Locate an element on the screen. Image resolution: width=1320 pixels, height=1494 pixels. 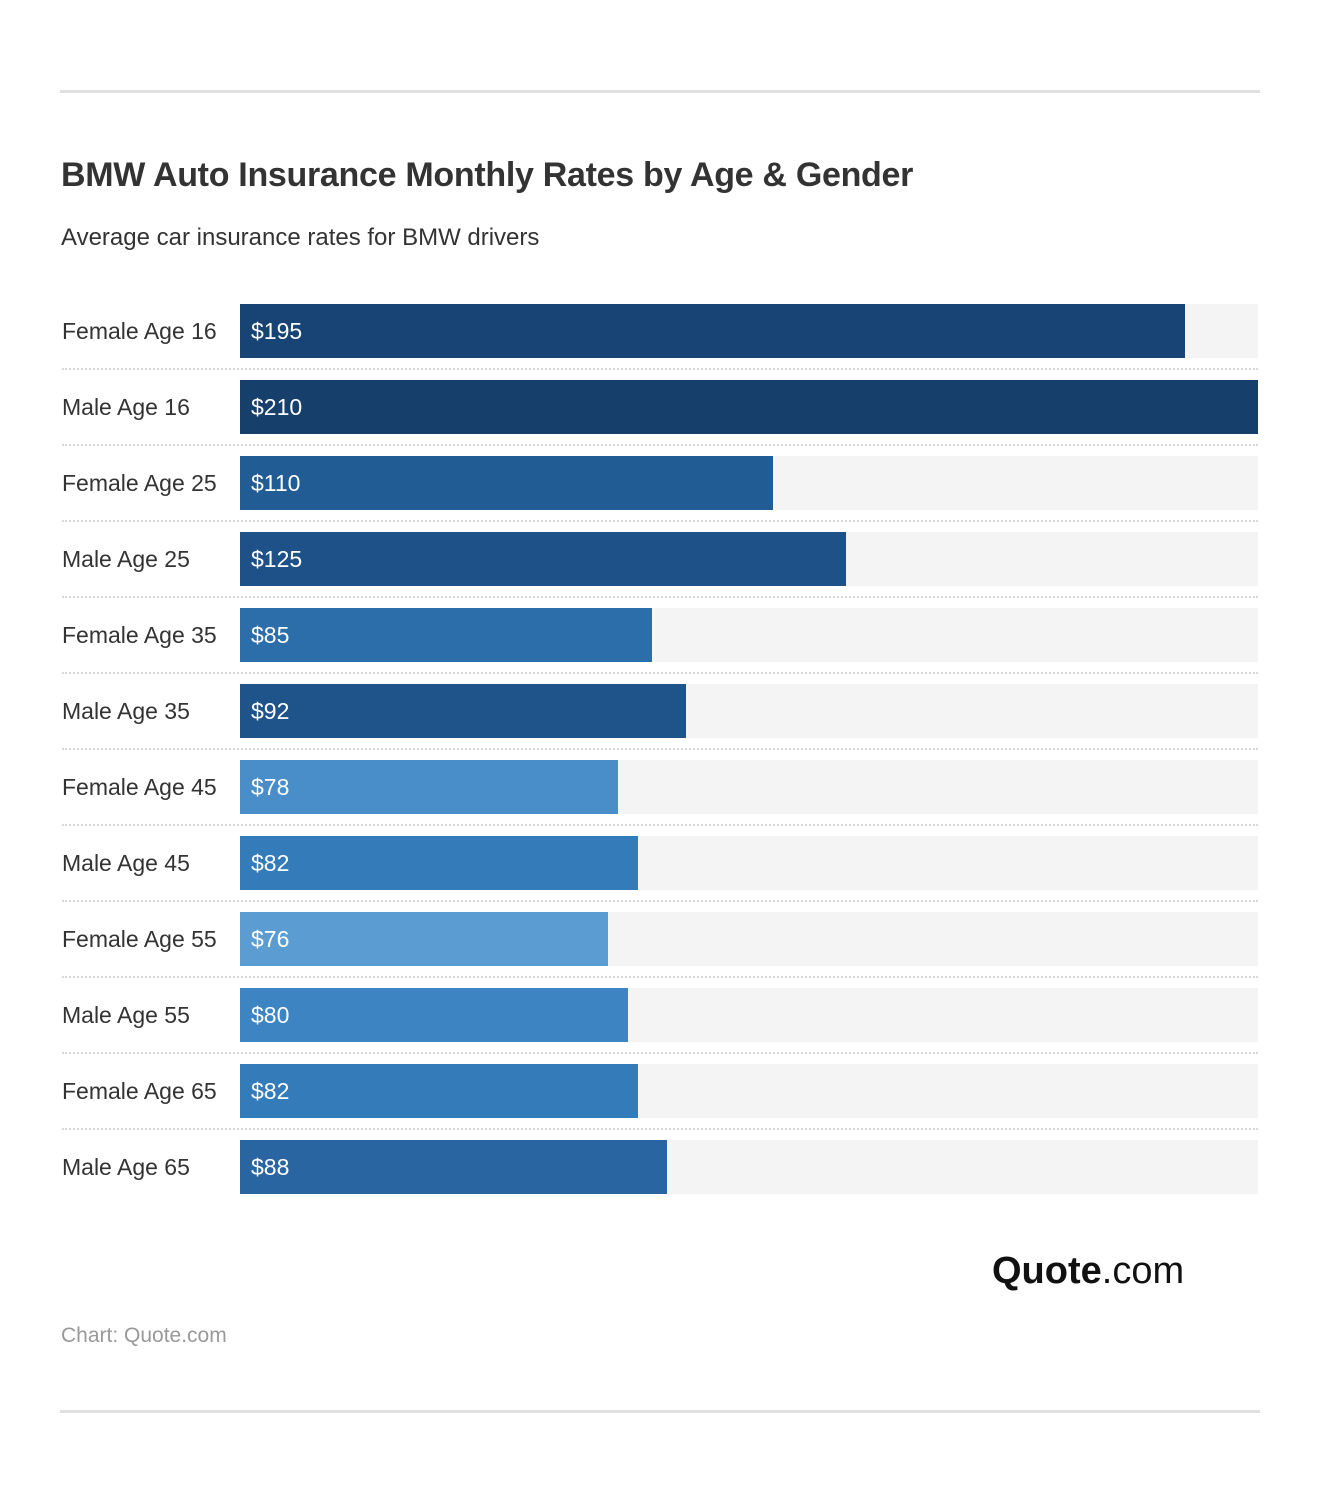
category-label: Female Age 35 is located at coordinates (139, 635).